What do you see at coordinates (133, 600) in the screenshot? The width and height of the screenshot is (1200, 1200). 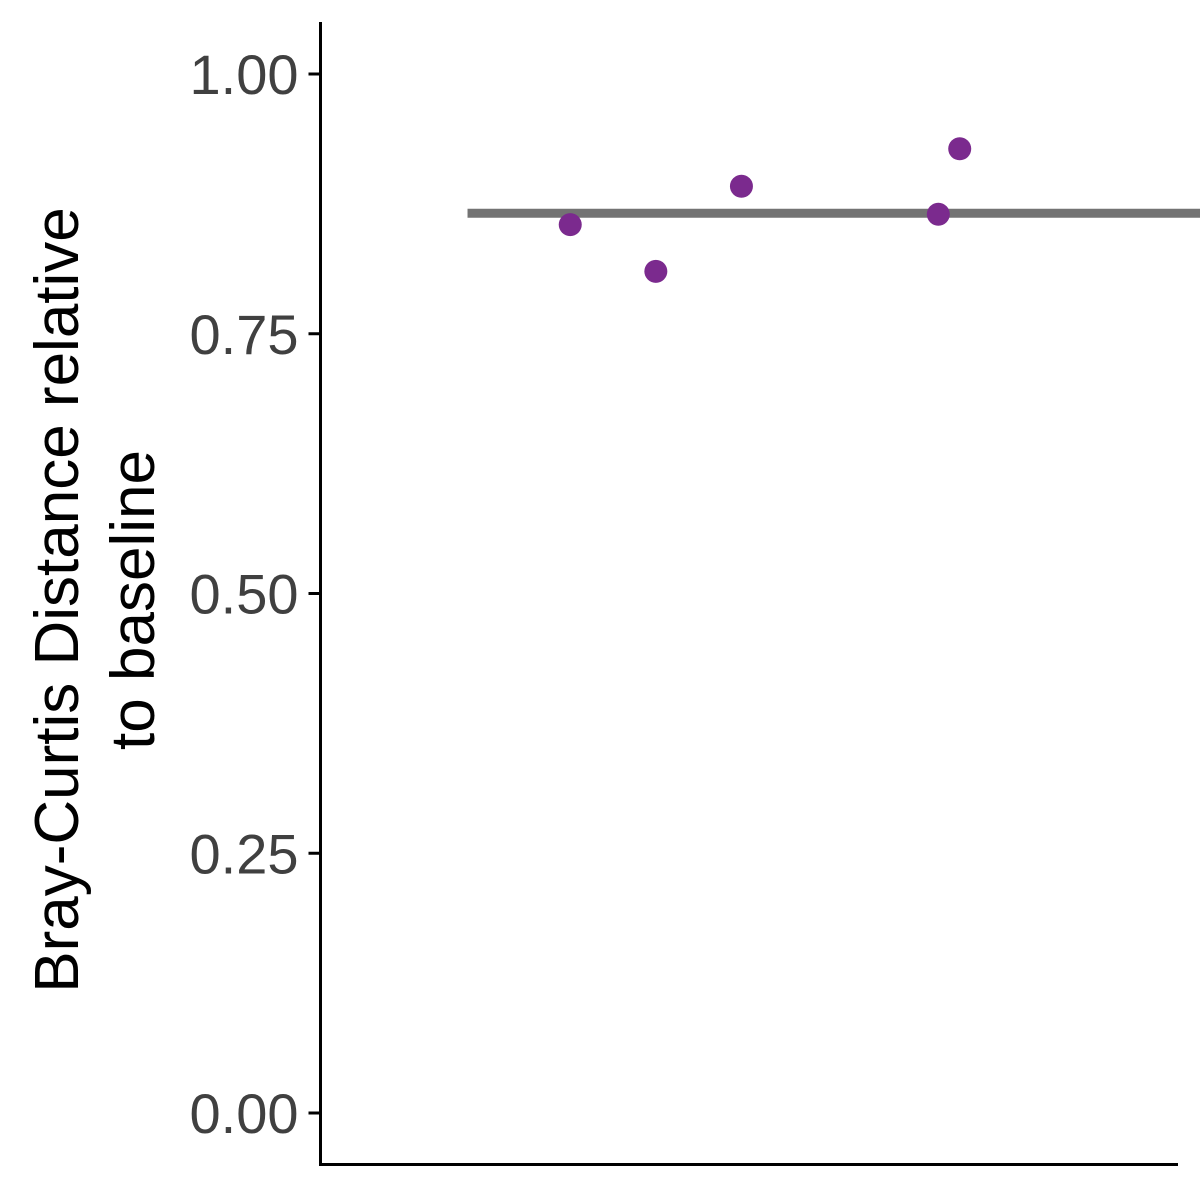 I see `y-axis-title-line-2: to baseline` at bounding box center [133, 600].